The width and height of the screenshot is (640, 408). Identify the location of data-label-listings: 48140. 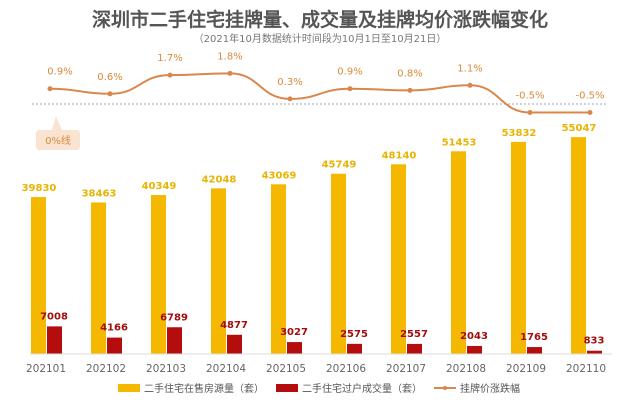
(399, 155).